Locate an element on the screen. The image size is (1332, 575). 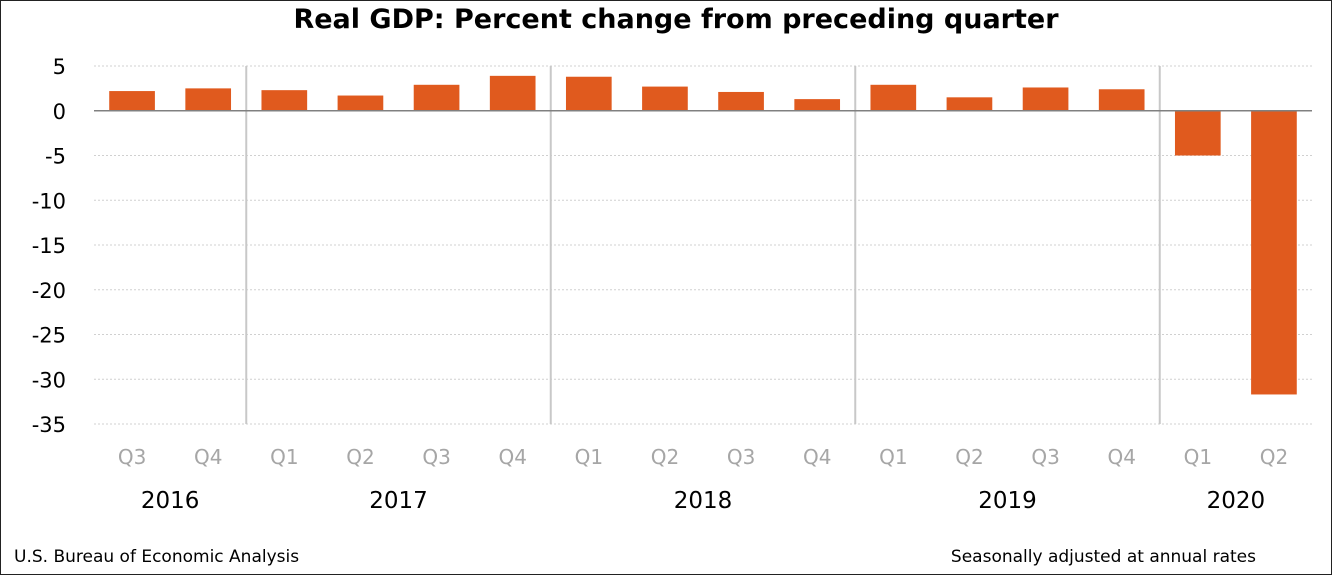
y-tick-label: -20 is located at coordinates (49, 291).